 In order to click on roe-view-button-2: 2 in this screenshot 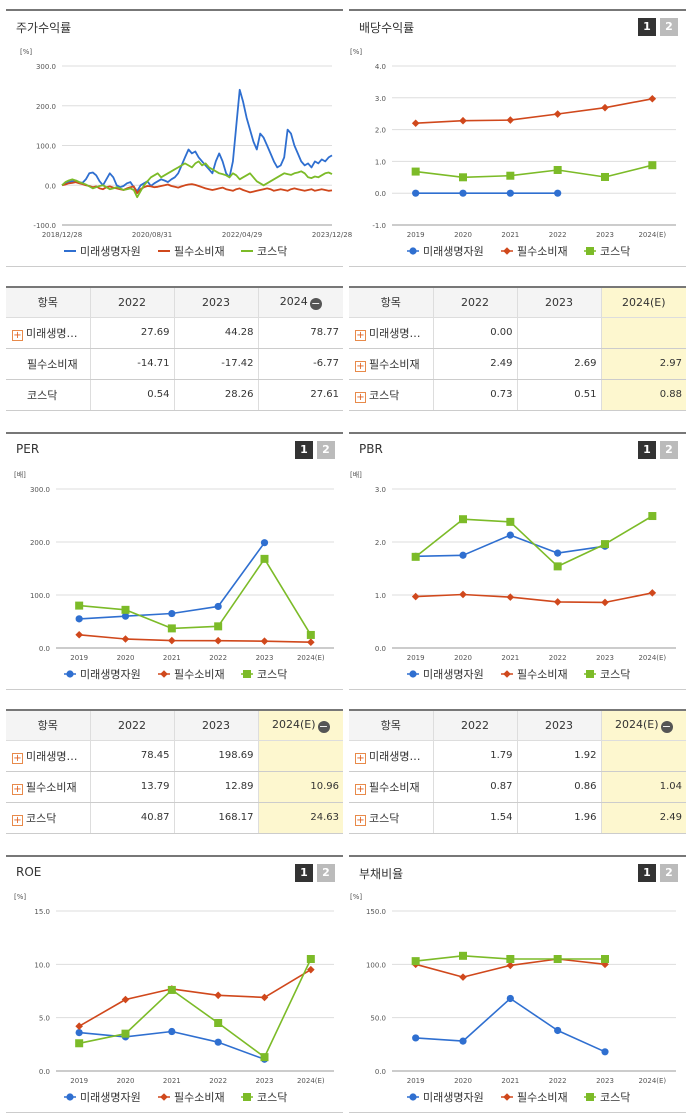, I will do `click(326, 873)`.